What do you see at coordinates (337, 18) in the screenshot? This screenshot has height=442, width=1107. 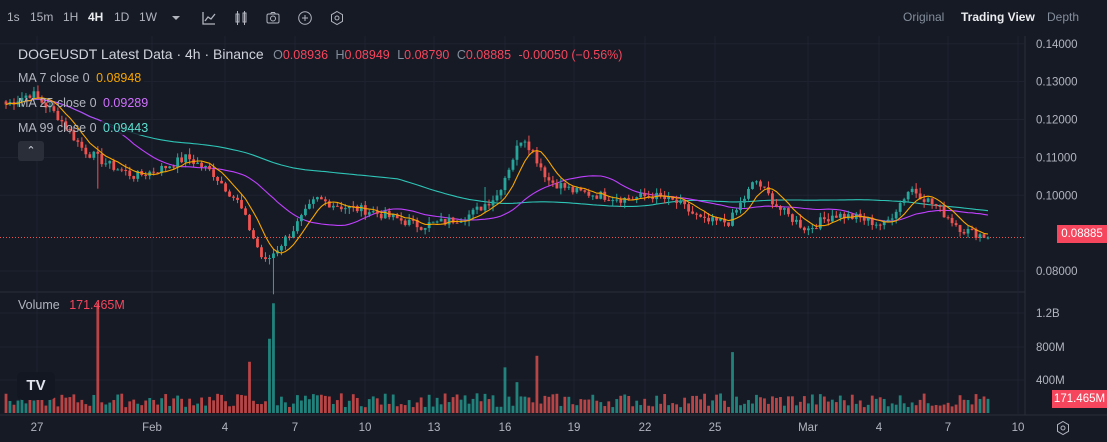 I see `settings-hex-icon` at bounding box center [337, 18].